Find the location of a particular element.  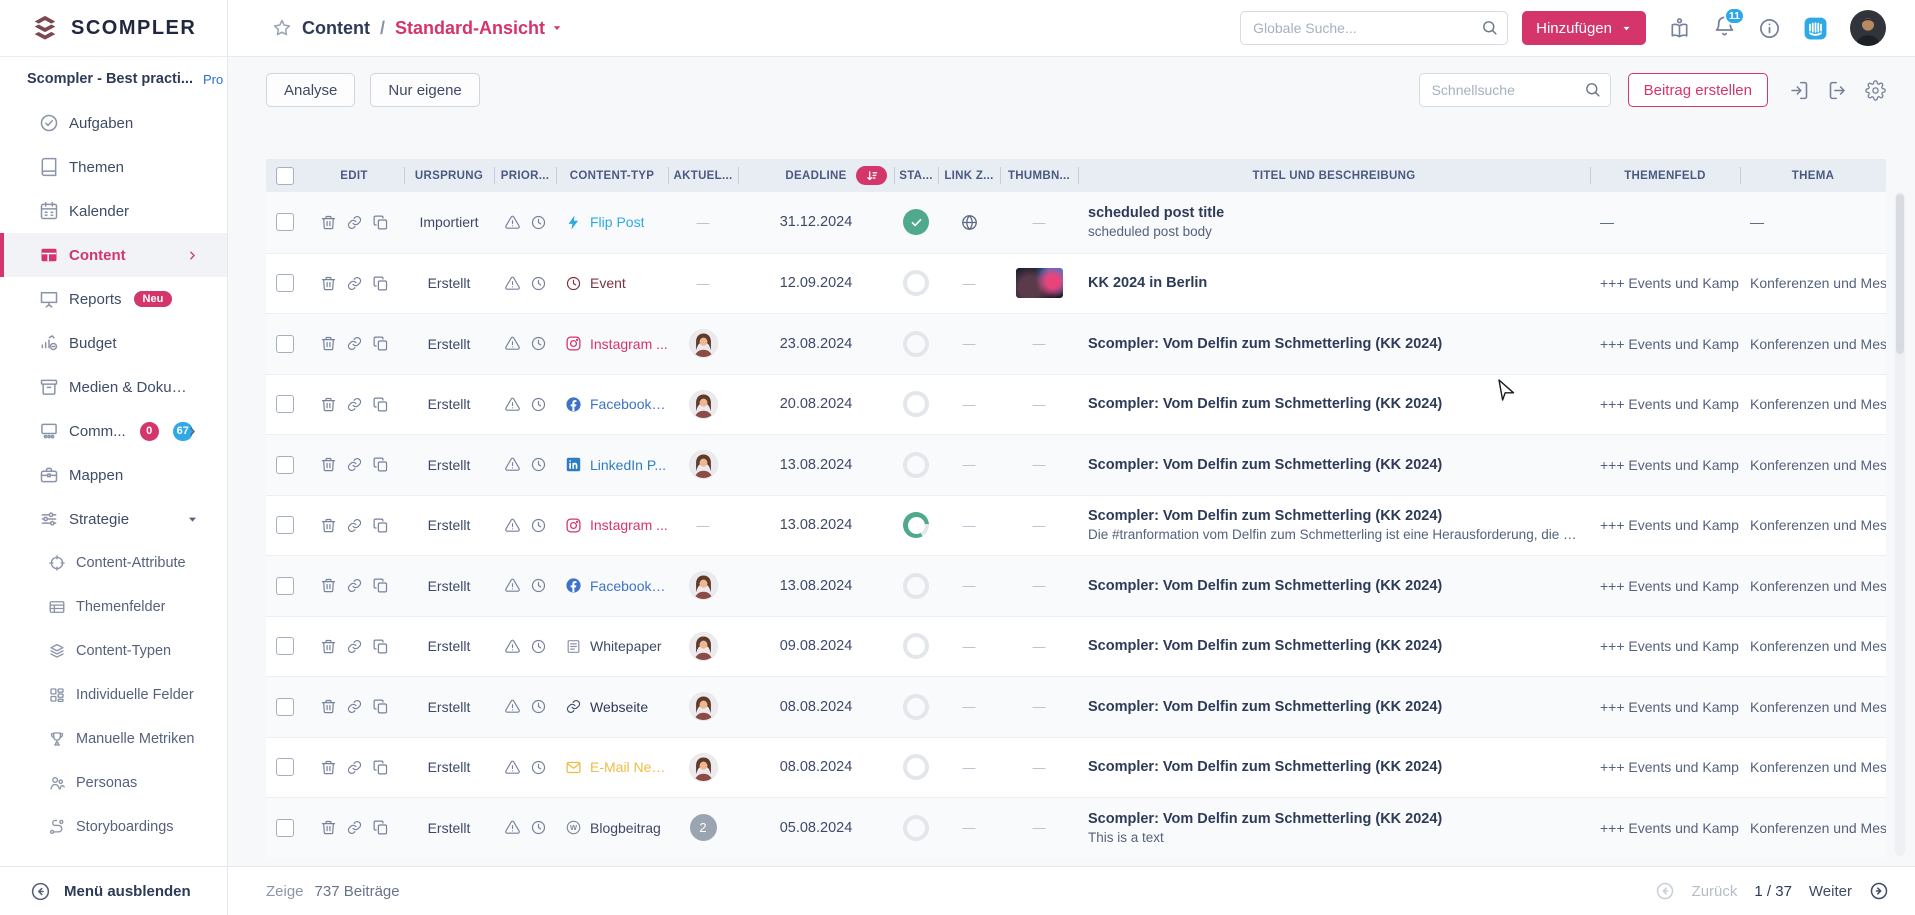

global-search-input is located at coordinates (1374, 28).